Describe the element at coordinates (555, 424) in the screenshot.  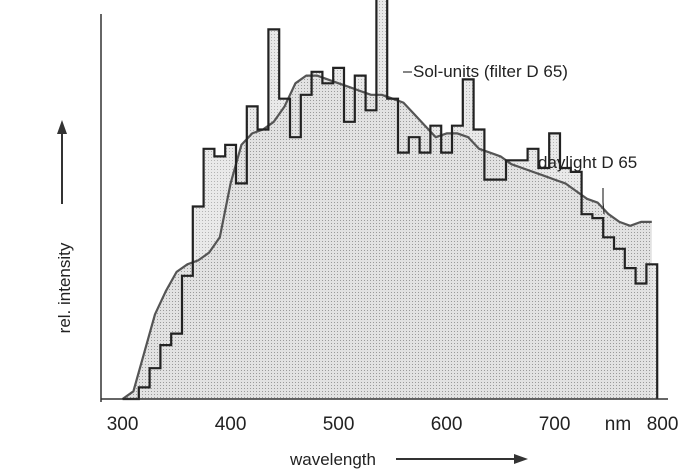
I see `x-tick-label: 700` at that location.